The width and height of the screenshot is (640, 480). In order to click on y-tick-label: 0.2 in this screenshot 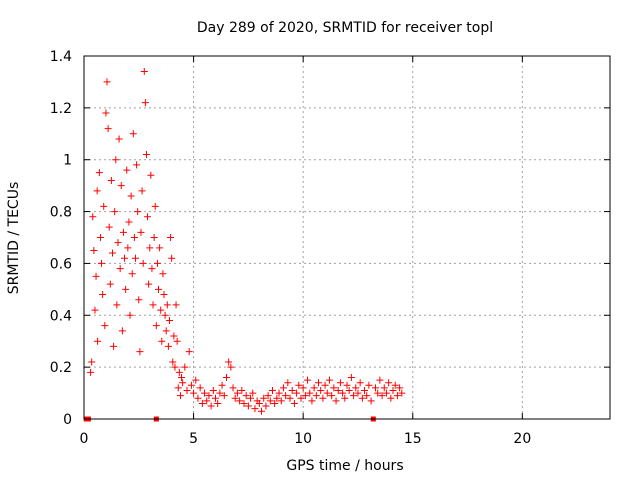, I will do `click(61, 368)`.